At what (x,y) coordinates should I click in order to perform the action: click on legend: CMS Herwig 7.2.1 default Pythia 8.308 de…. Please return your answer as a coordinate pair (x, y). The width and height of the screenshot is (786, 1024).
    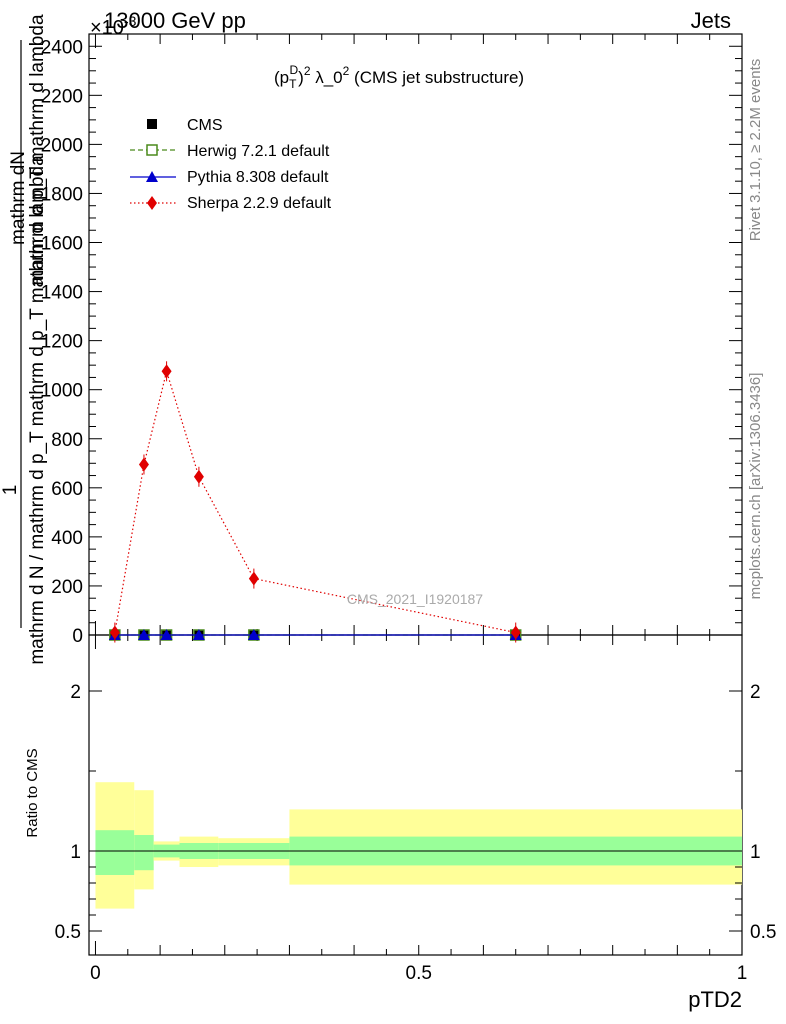
    Looking at the image, I should click on (231, 164).